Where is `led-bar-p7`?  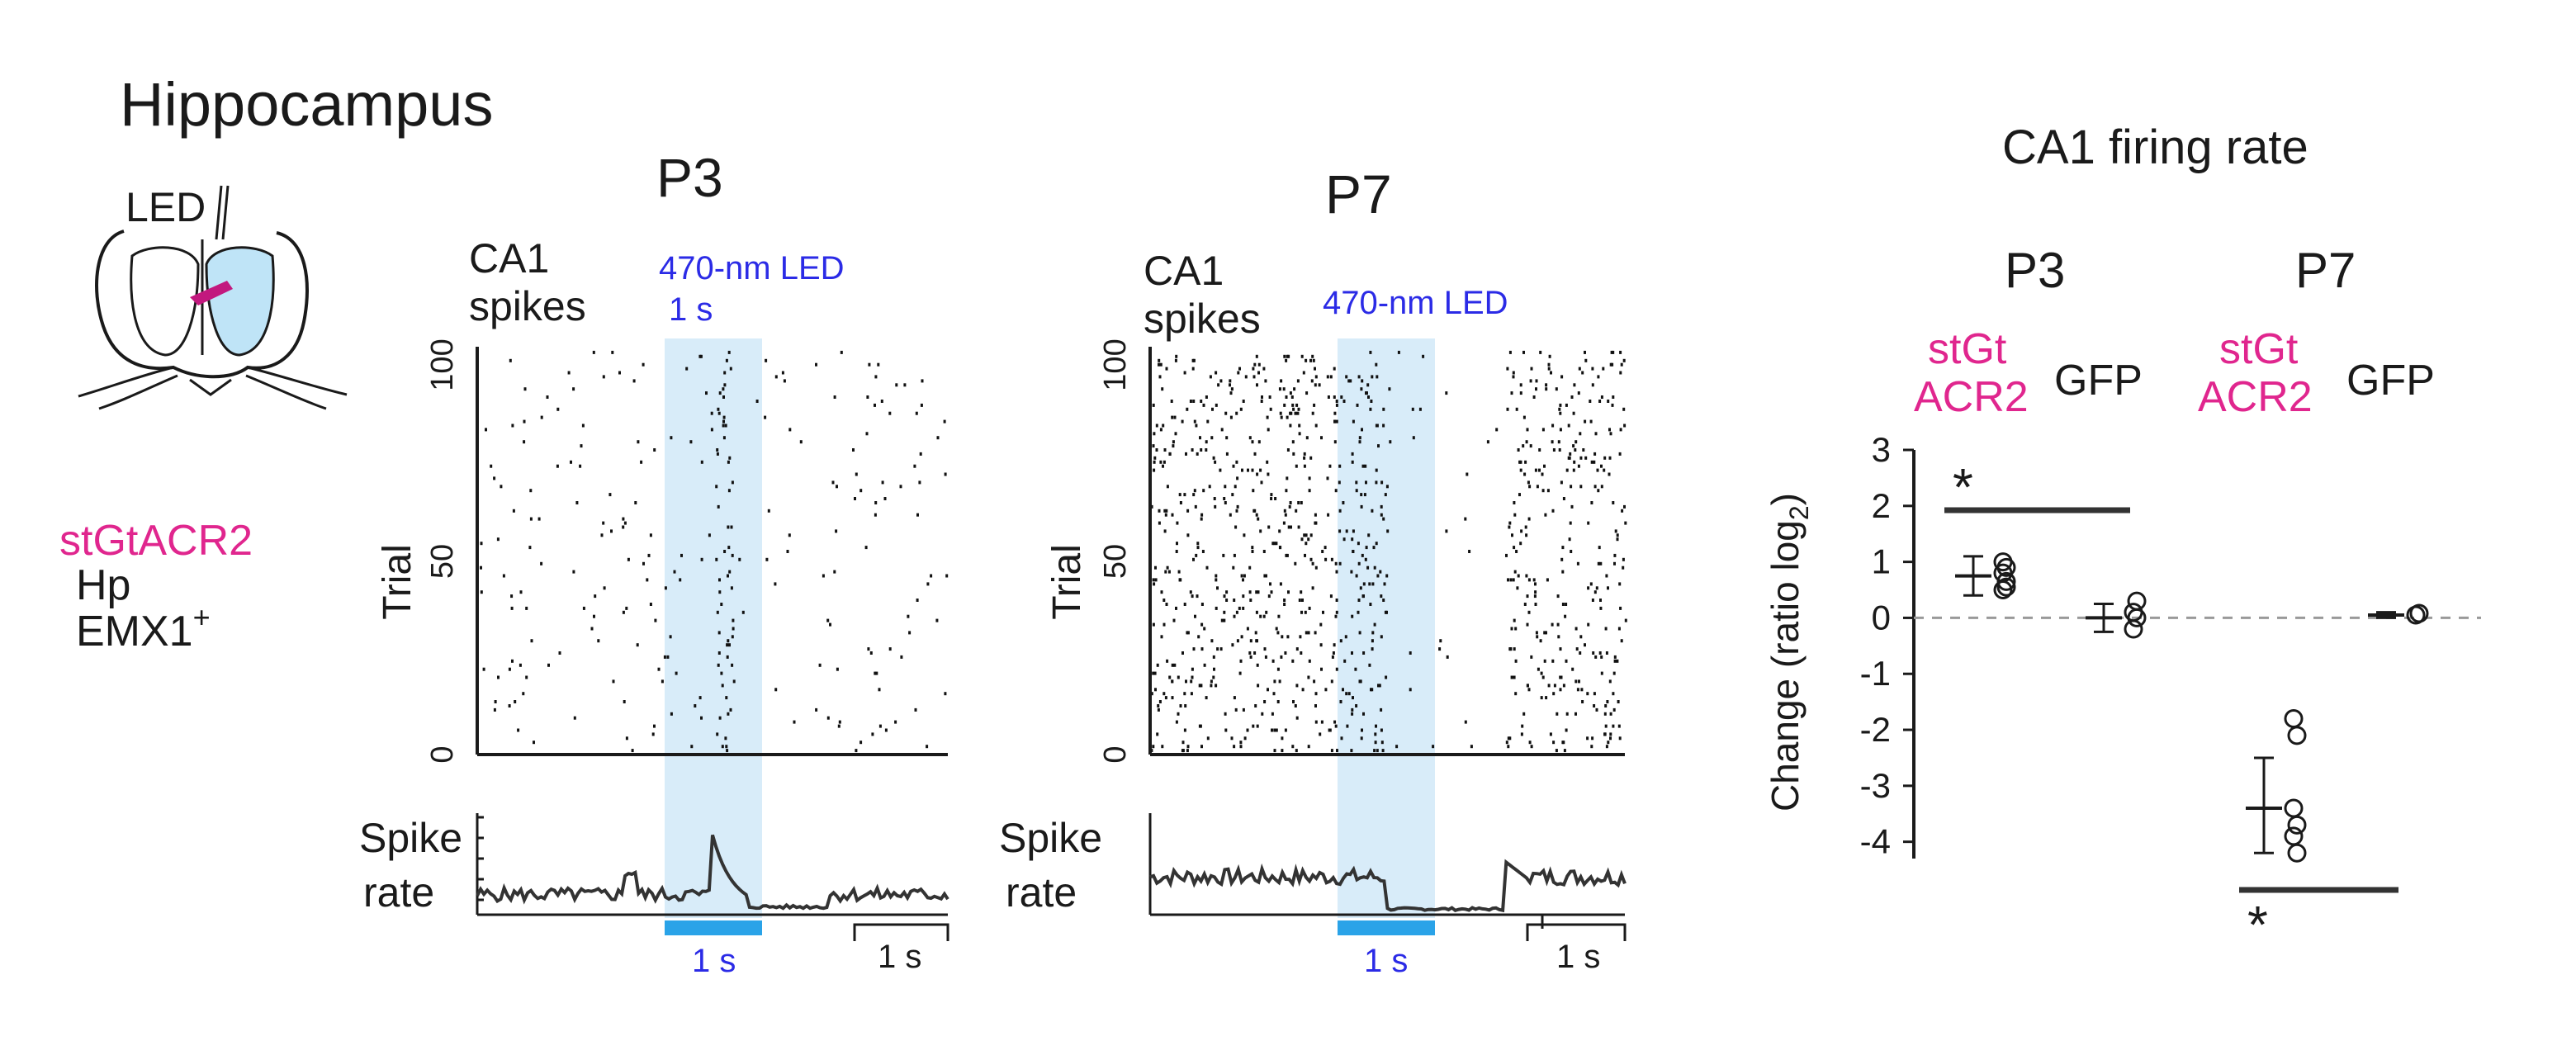
led-bar-p7 is located at coordinates (1386, 927).